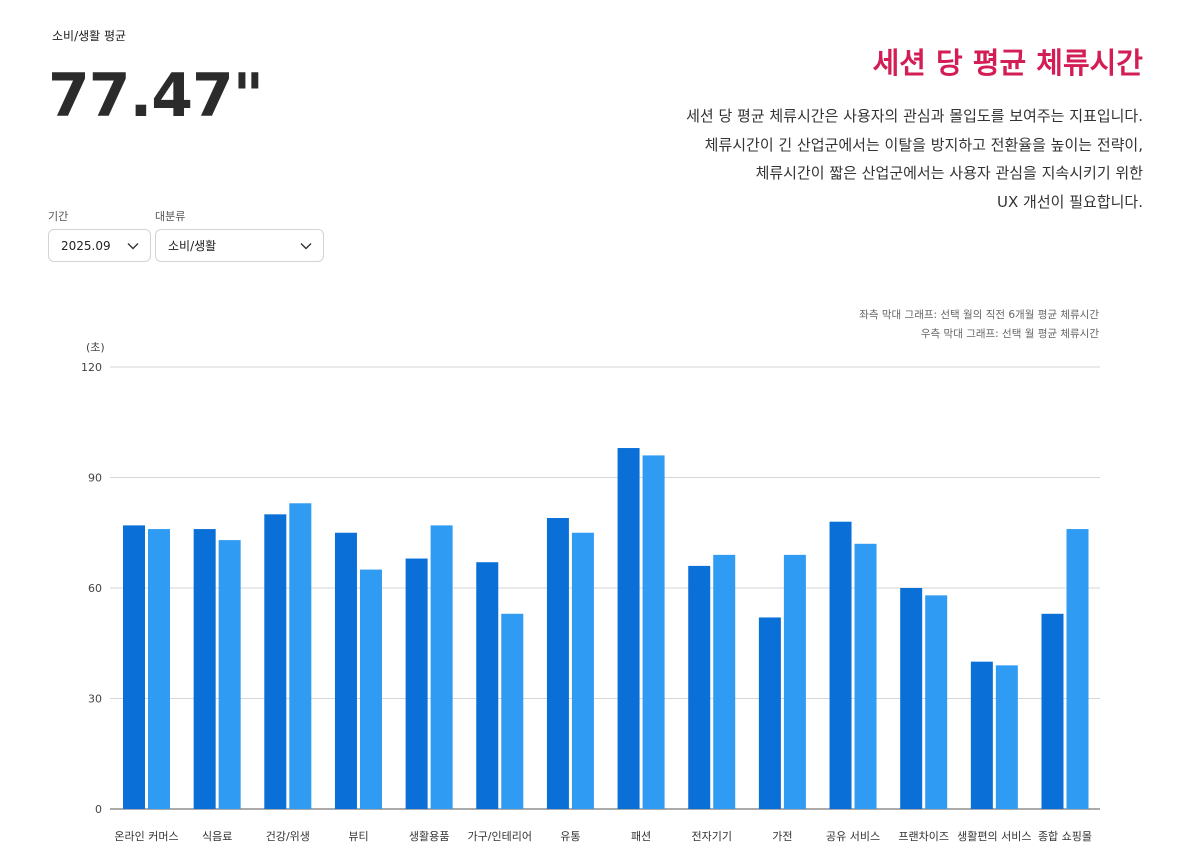 The image size is (1200, 868). I want to click on description-line: UX 개선이 필요합니다., so click(1070, 201).